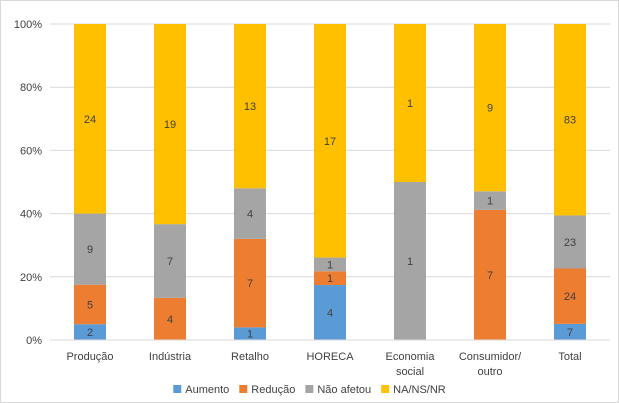  What do you see at coordinates (330, 357) in the screenshot?
I see `x-category-label: HORECA` at bounding box center [330, 357].